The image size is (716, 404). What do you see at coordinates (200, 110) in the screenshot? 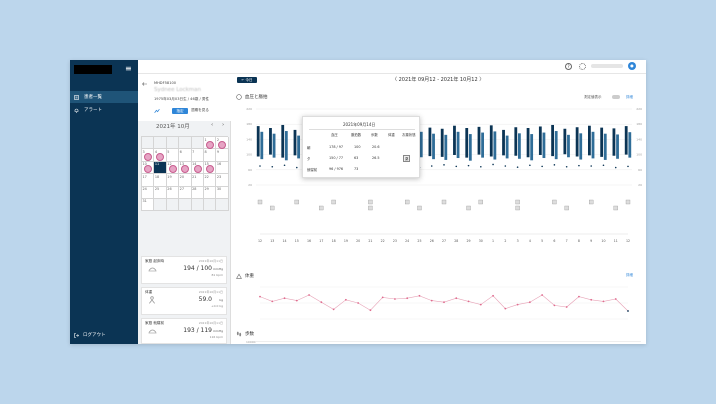
I see `period-option: 週期を見る` at bounding box center [200, 110].